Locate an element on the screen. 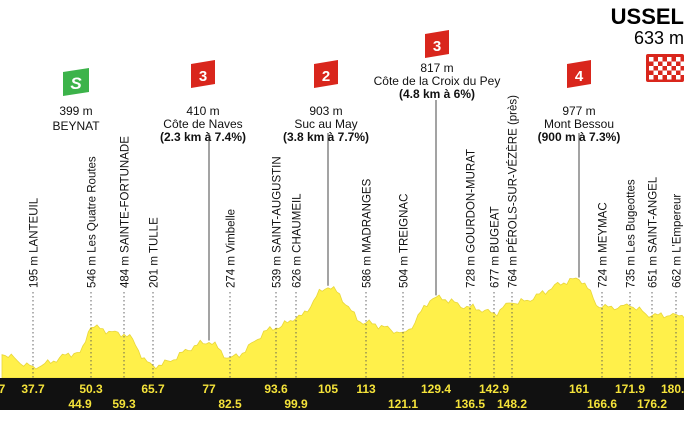 This screenshot has height=443, width=684. km-label-top: 142.9 is located at coordinates (494, 389).